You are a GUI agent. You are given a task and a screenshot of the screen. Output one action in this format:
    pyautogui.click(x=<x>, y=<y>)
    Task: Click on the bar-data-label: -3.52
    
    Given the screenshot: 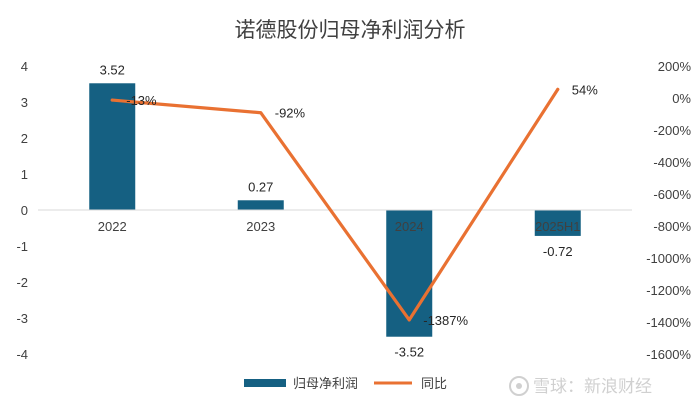 What is the action you would take?
    pyautogui.click(x=409, y=352)
    